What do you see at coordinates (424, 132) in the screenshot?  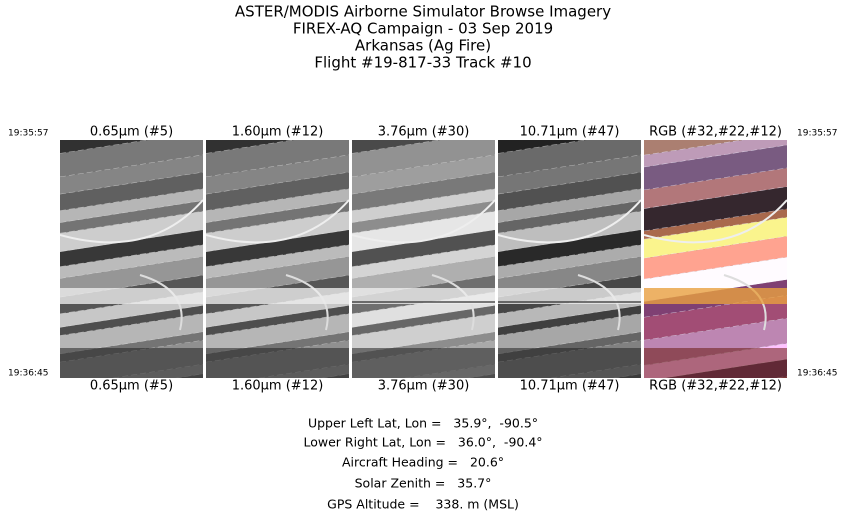 I see `panel-top-label: 3.76μm (#30)` at bounding box center [424, 132].